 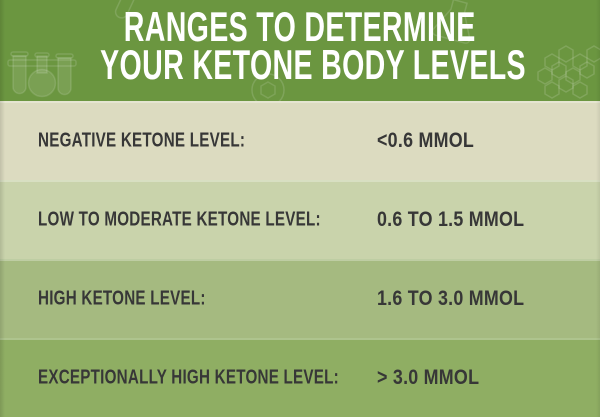 I want to click on row-label: LOW TO MODERATE KETONE LEVEL:, so click(x=179, y=219).